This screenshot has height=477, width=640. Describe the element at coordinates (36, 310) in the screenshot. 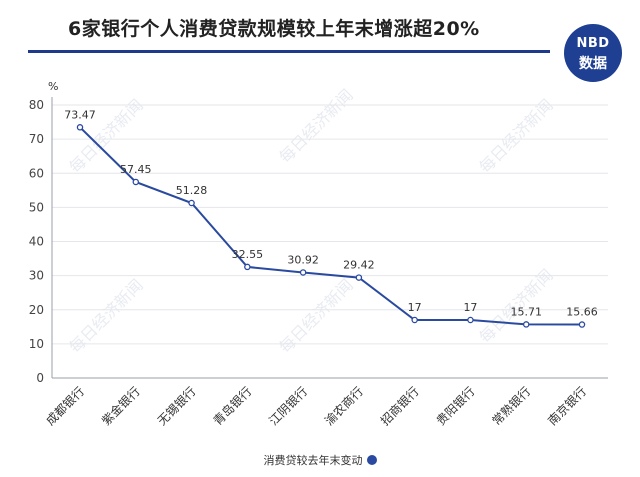

I see `y-tick-label: 20` at that location.